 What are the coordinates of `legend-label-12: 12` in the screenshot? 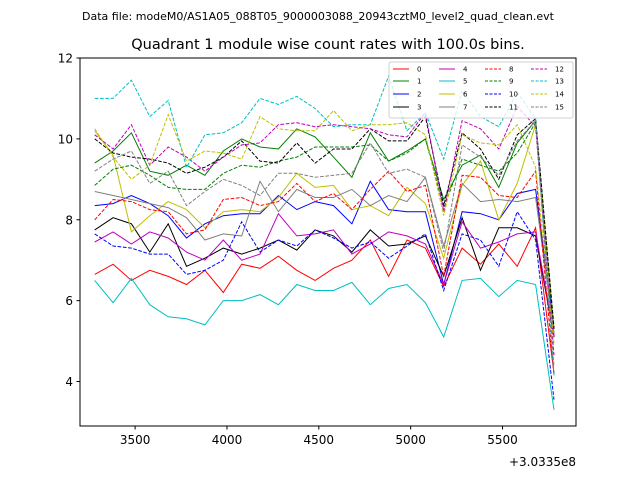 It's located at (559, 70).